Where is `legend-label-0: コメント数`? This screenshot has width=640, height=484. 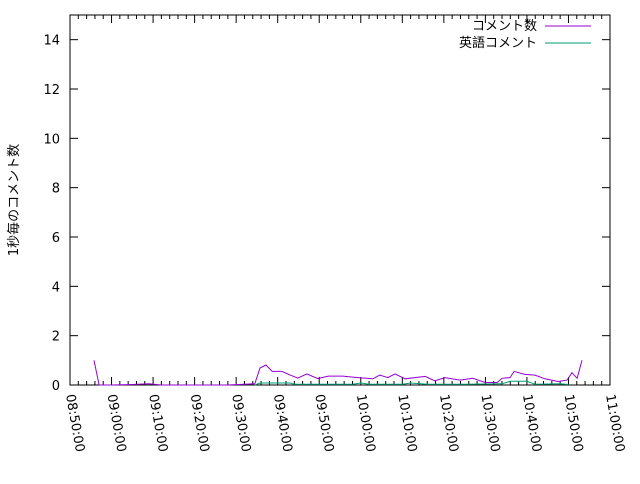 legend-label-0: コメント数 is located at coordinates (504, 26).